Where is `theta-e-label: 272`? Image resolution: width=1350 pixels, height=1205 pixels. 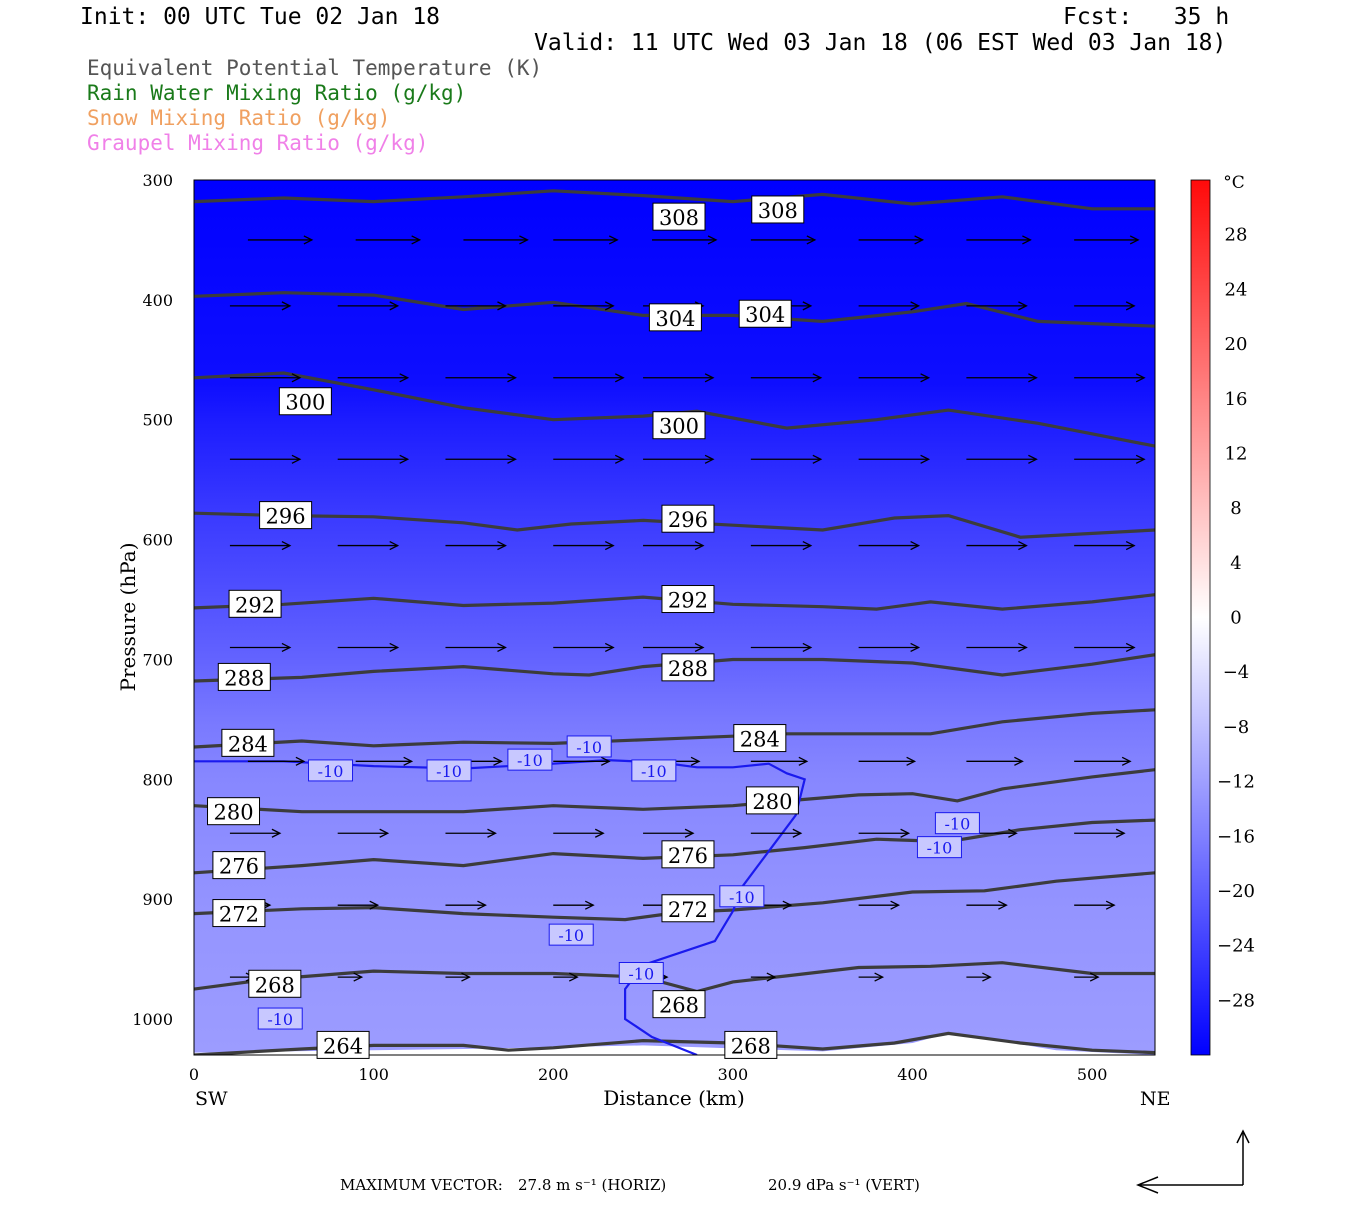
theta-e-label: 272 is located at coordinates (688, 908).